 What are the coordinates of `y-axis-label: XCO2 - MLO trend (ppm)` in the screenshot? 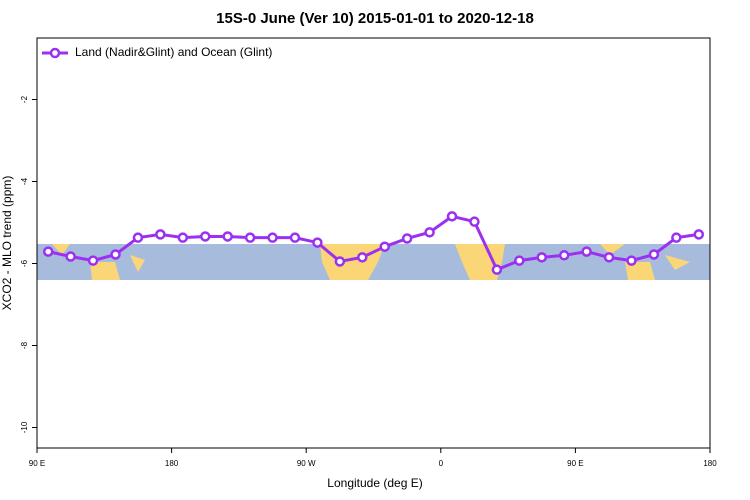 It's located at (7, 243).